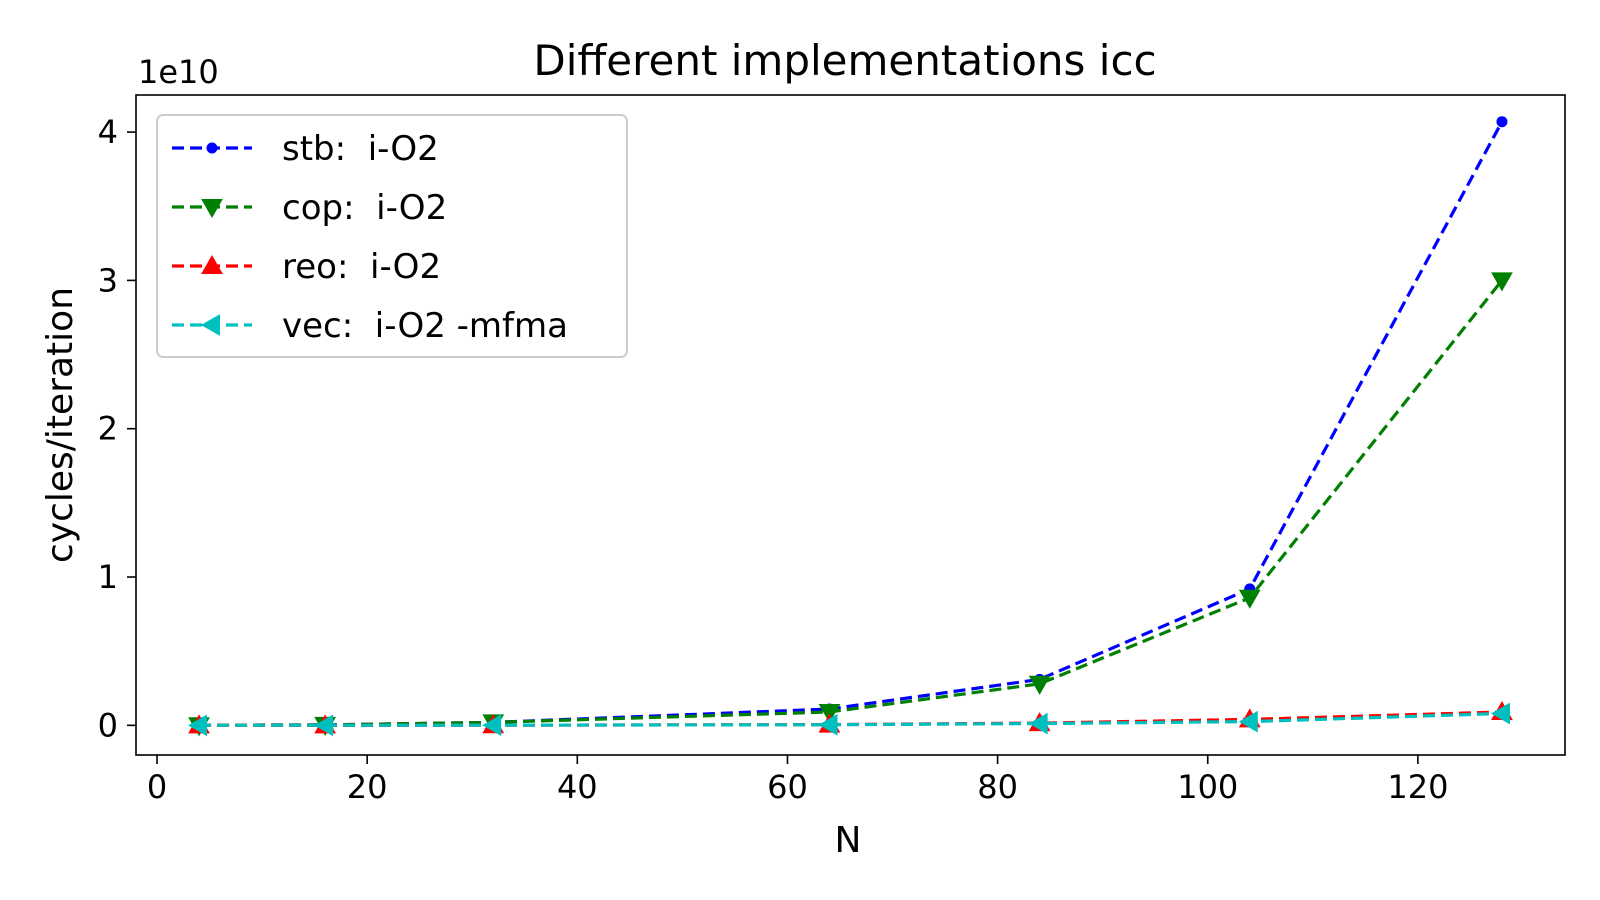 The width and height of the screenshot is (1600, 900). What do you see at coordinates (108, 132) in the screenshot?
I see `y-tick-label: 4` at bounding box center [108, 132].